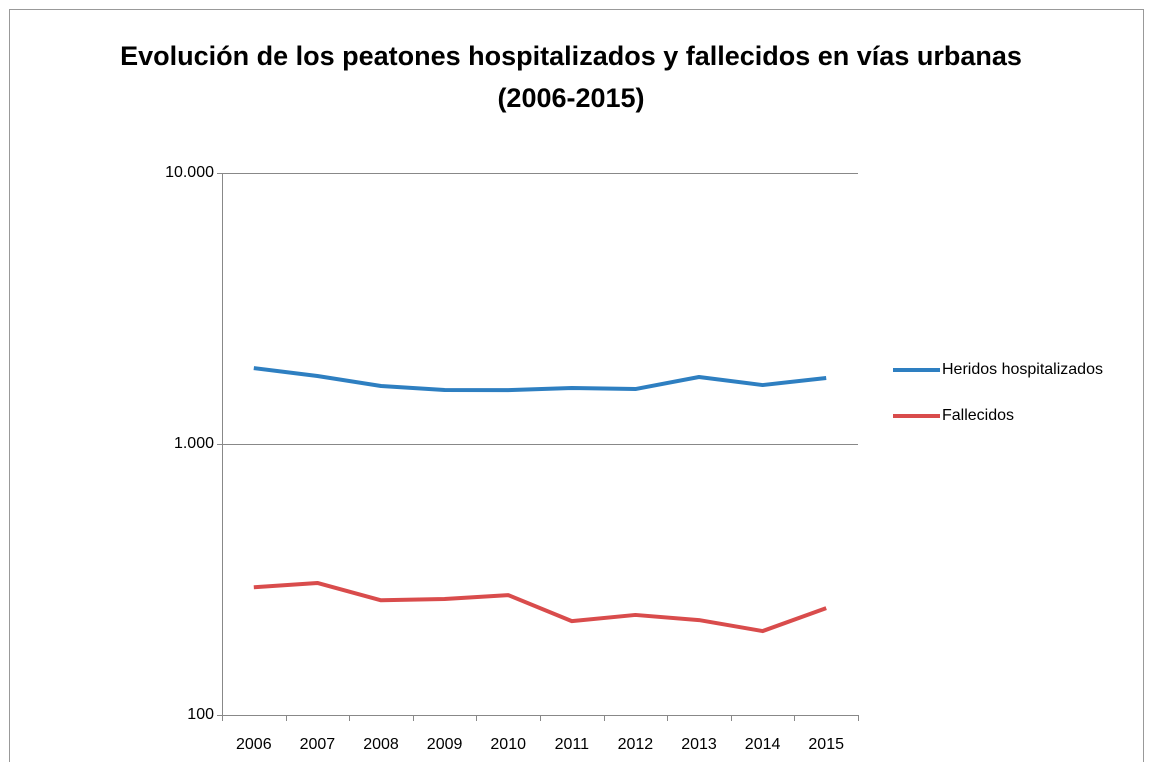 Image resolution: width=1153 pixels, height=762 pixels. What do you see at coordinates (194, 443) in the screenshot?
I see `y-tick-label: 1.000` at bounding box center [194, 443].